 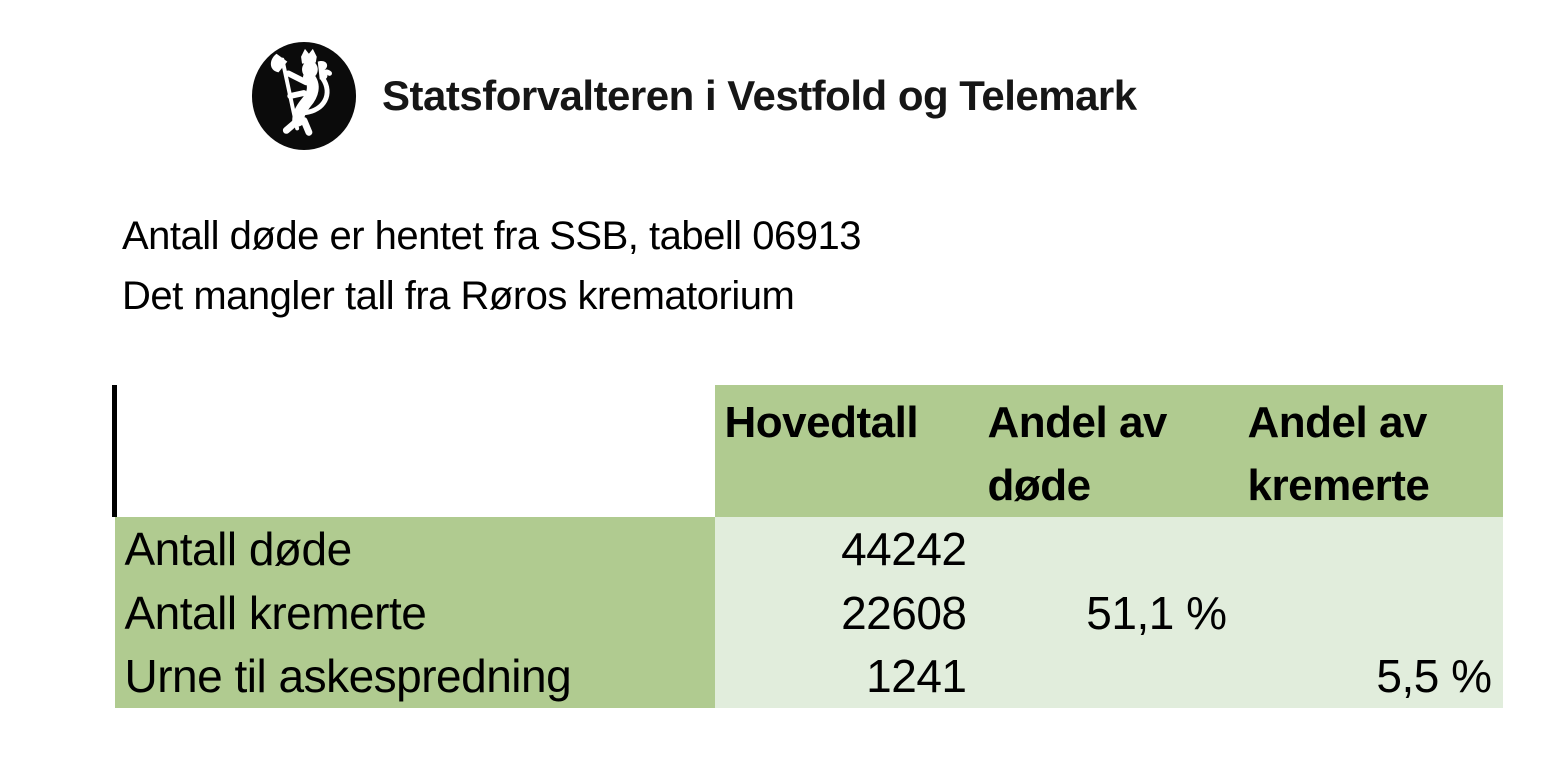 What do you see at coordinates (1370, 612) in the screenshot?
I see `cell-antall-kremerte-andel-kremerte` at bounding box center [1370, 612].